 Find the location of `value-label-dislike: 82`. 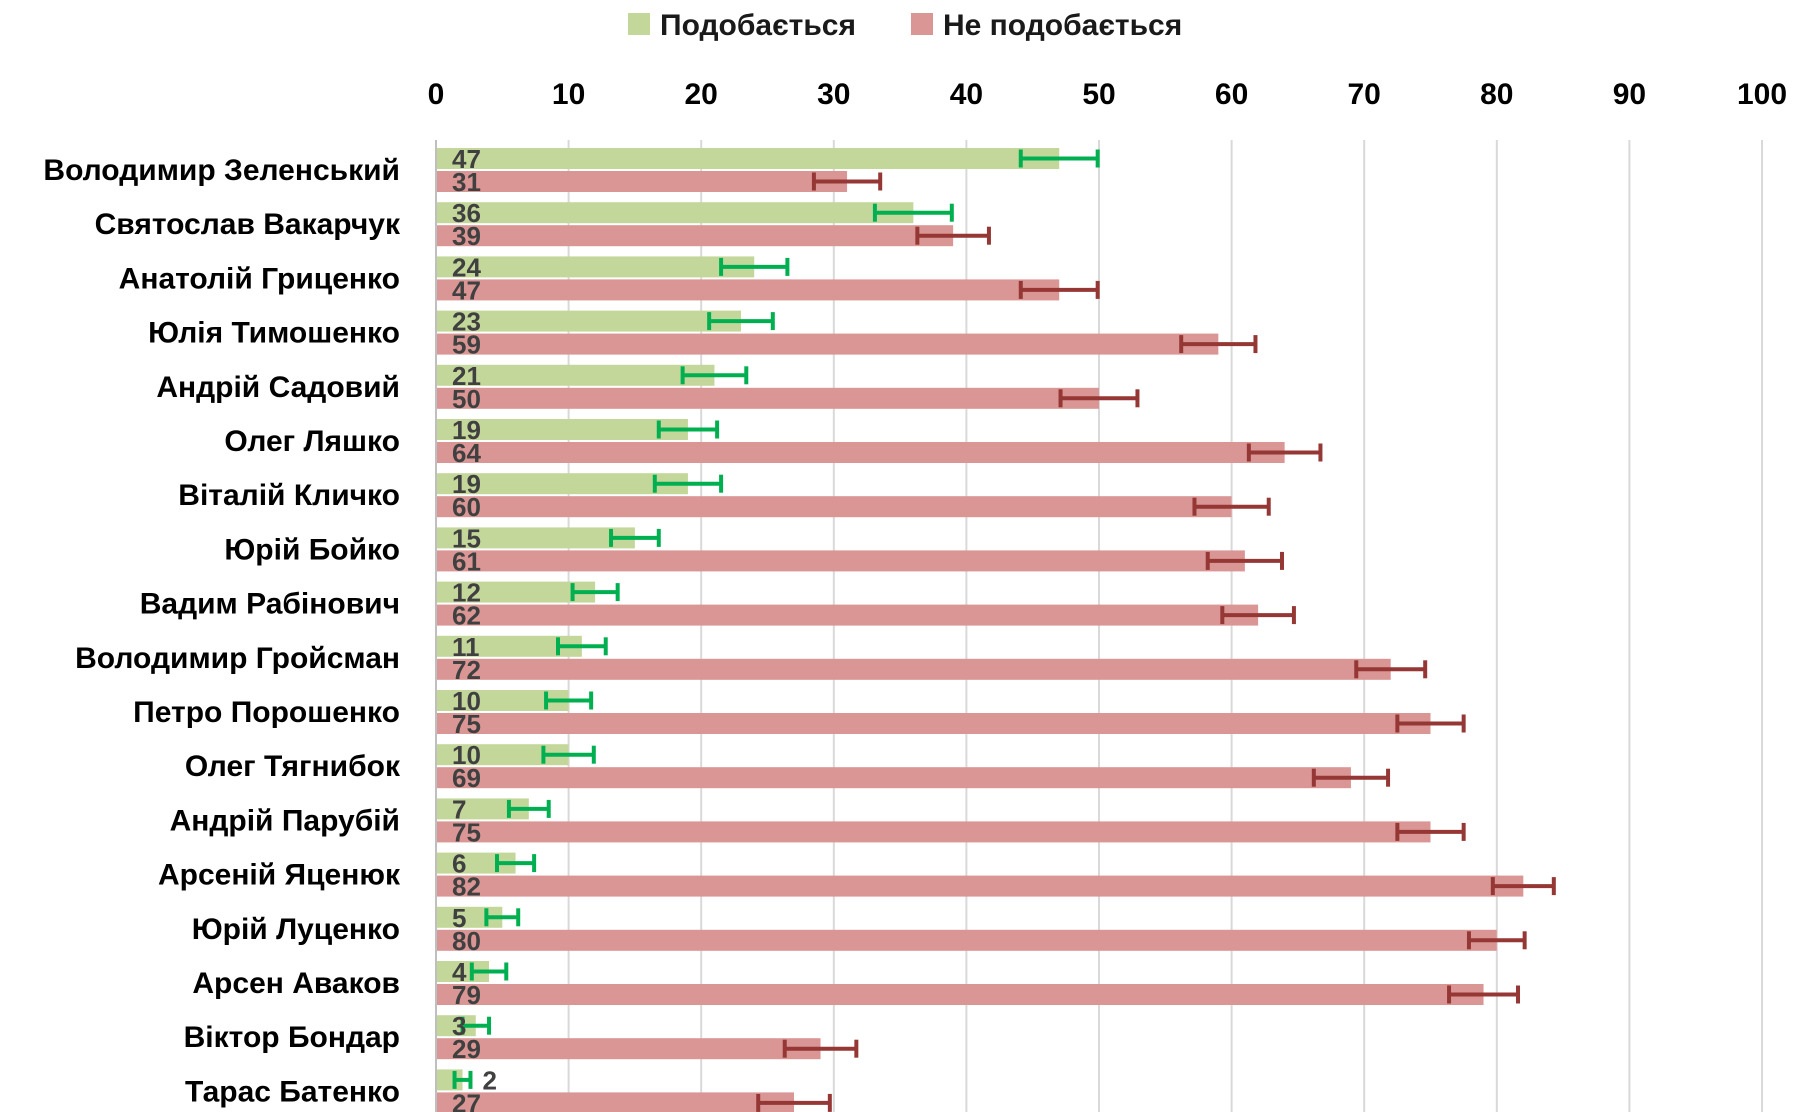

value-label-dislike: 82 is located at coordinates (466, 887).